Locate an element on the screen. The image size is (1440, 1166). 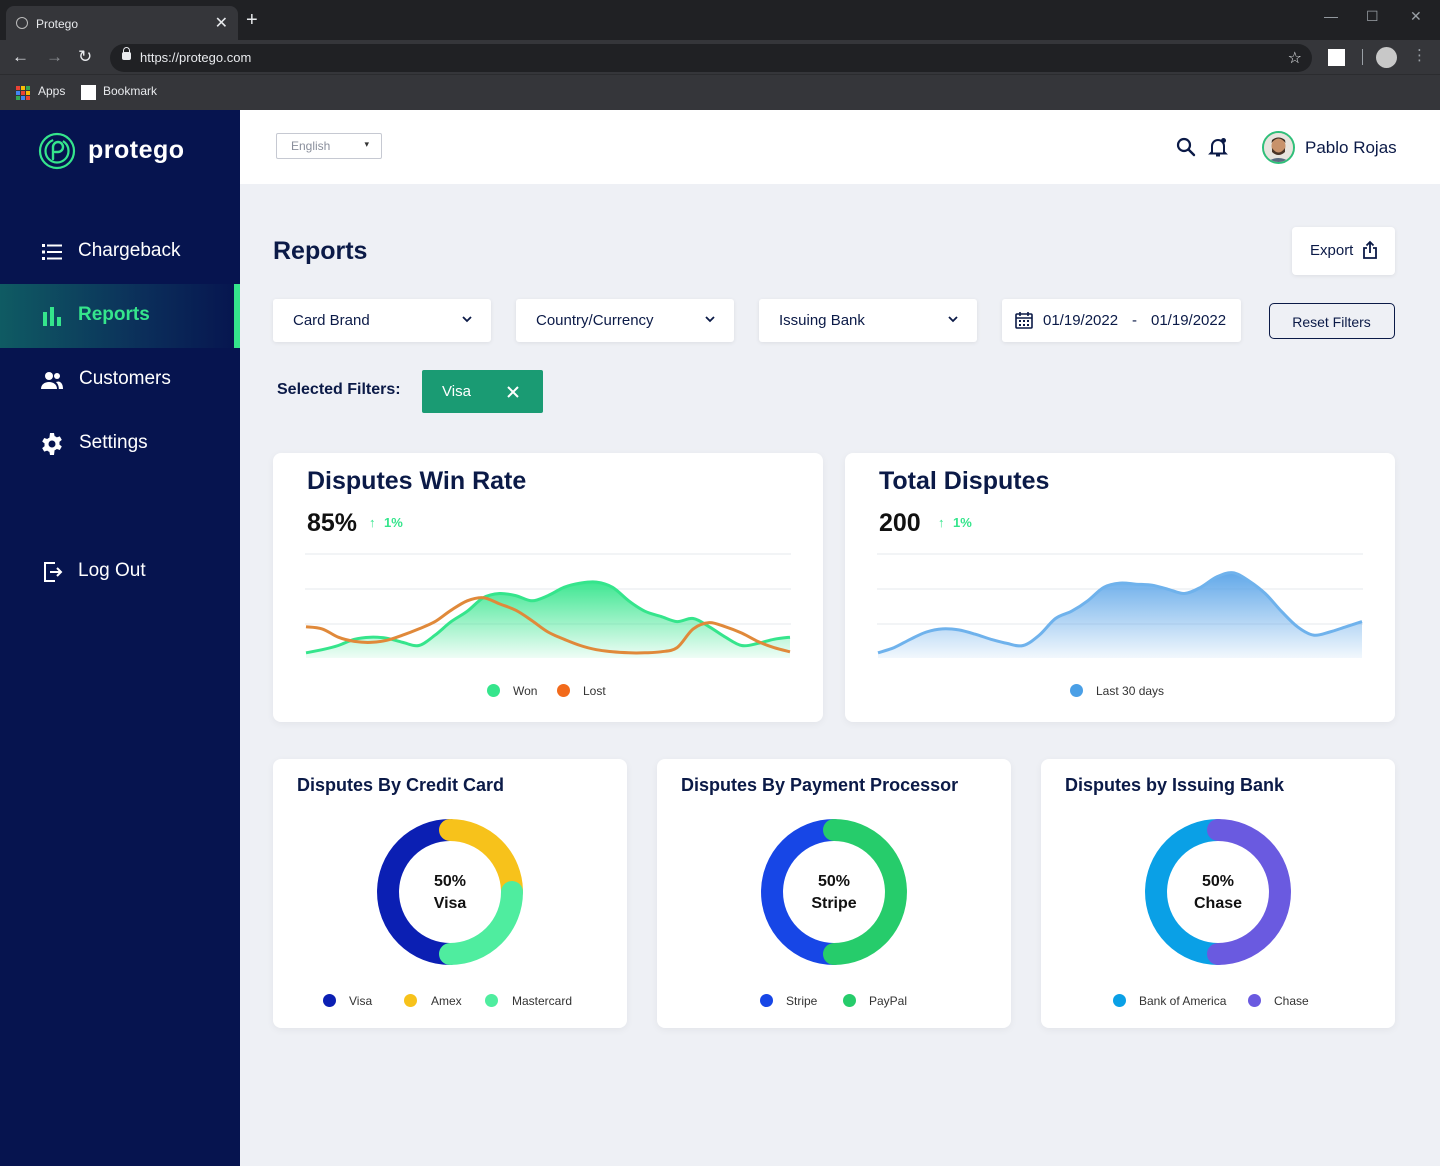
donut-slice-mastercard is located at coordinates (481, 923).